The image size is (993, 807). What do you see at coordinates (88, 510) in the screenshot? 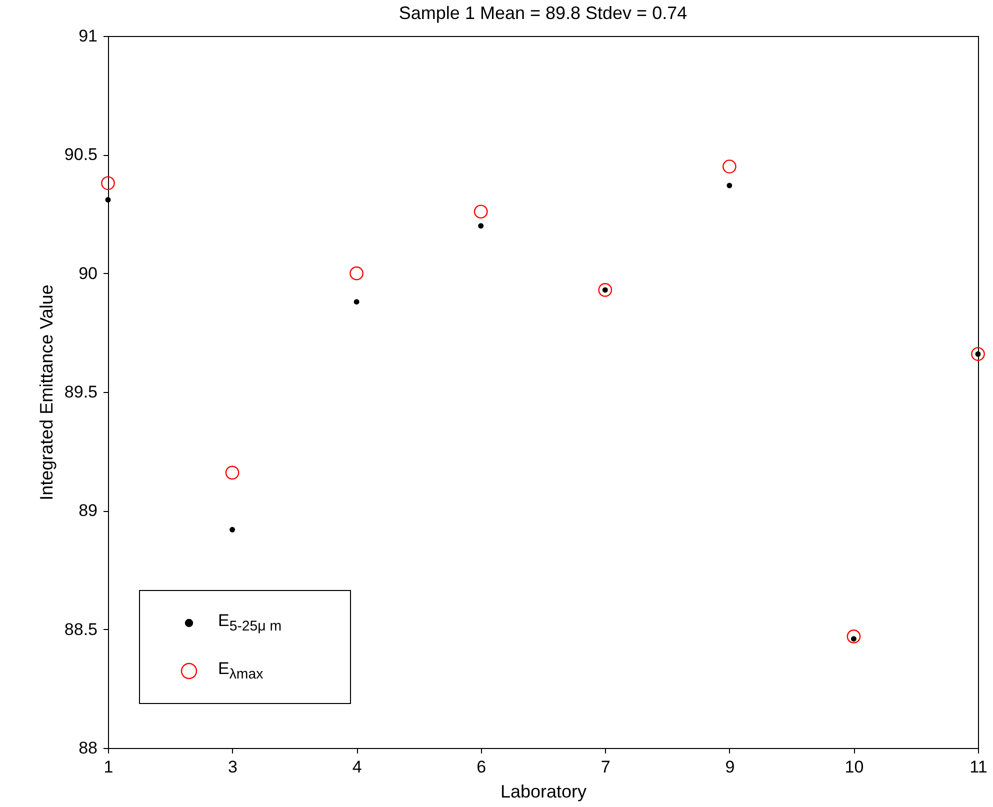
I see `y-tick-label: 89` at bounding box center [88, 510].